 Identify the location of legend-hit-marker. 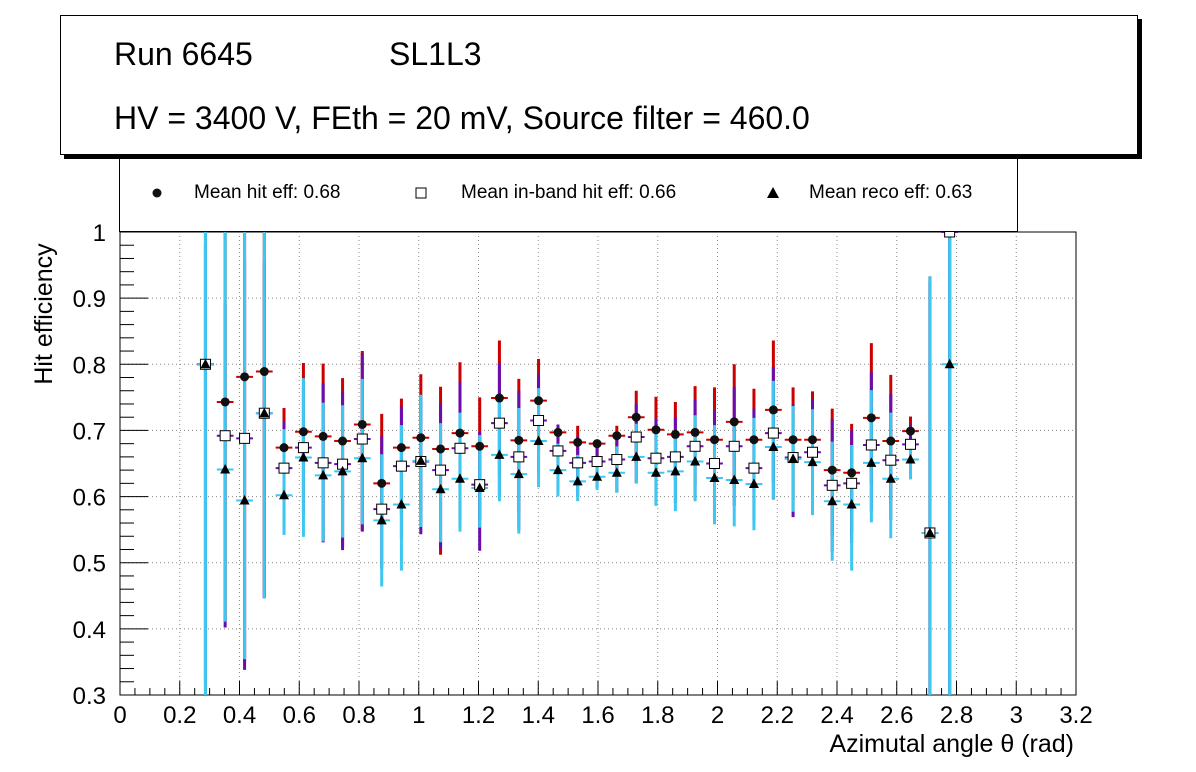
(157, 193).